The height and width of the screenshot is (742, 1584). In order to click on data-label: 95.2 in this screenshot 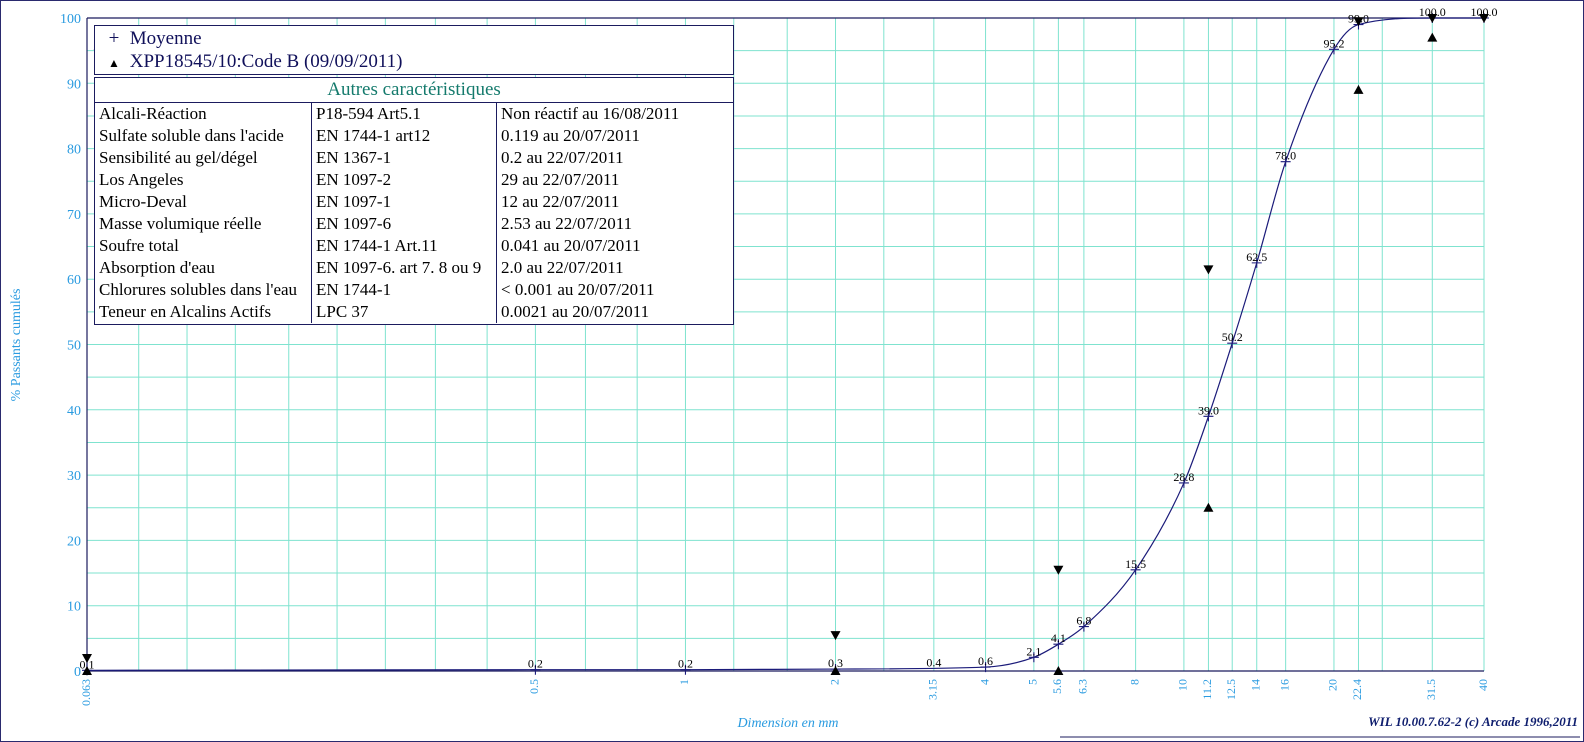, I will do `click(1333, 43)`.